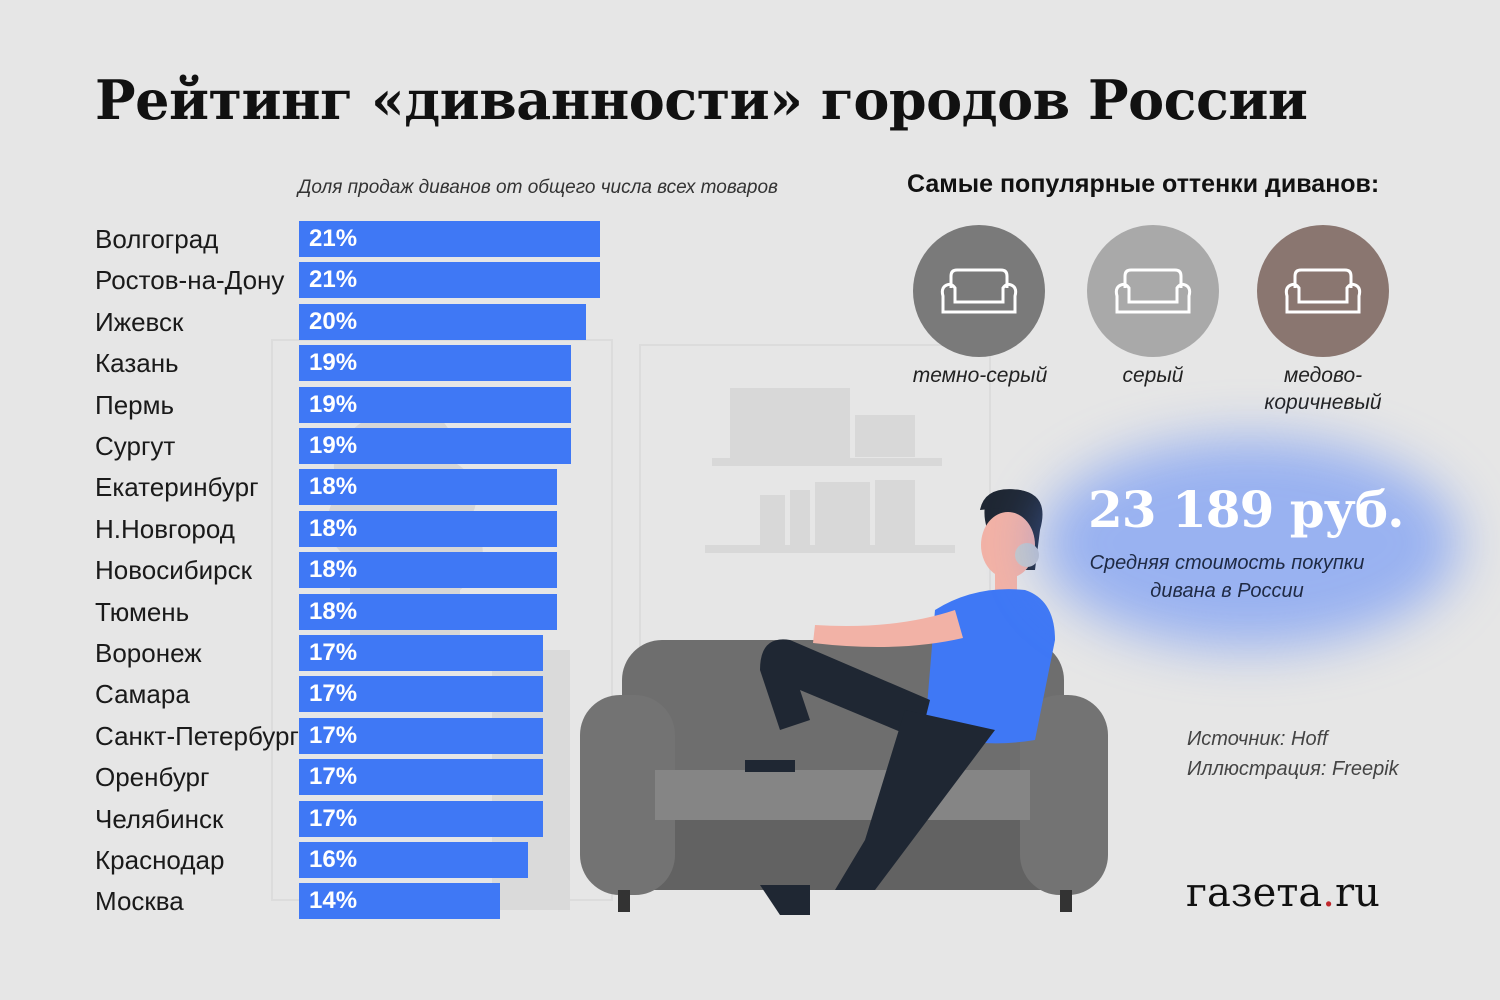 The width and height of the screenshot is (1500, 1000). Describe the element at coordinates (1293, 769) in the screenshot. I see `illustration-credit: Иллюстрация: Freepik` at that location.